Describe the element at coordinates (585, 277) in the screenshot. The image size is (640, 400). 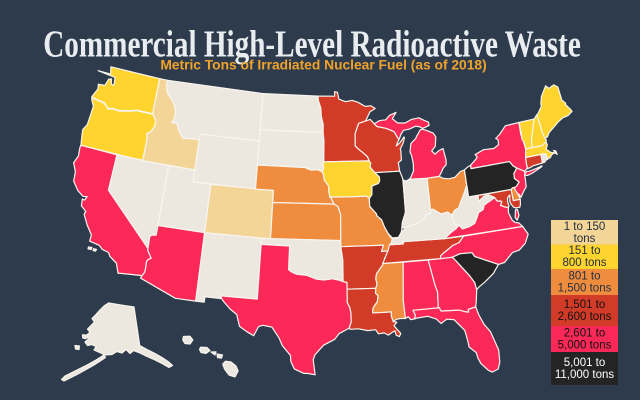
I see `svg-text: 801 to` at that location.